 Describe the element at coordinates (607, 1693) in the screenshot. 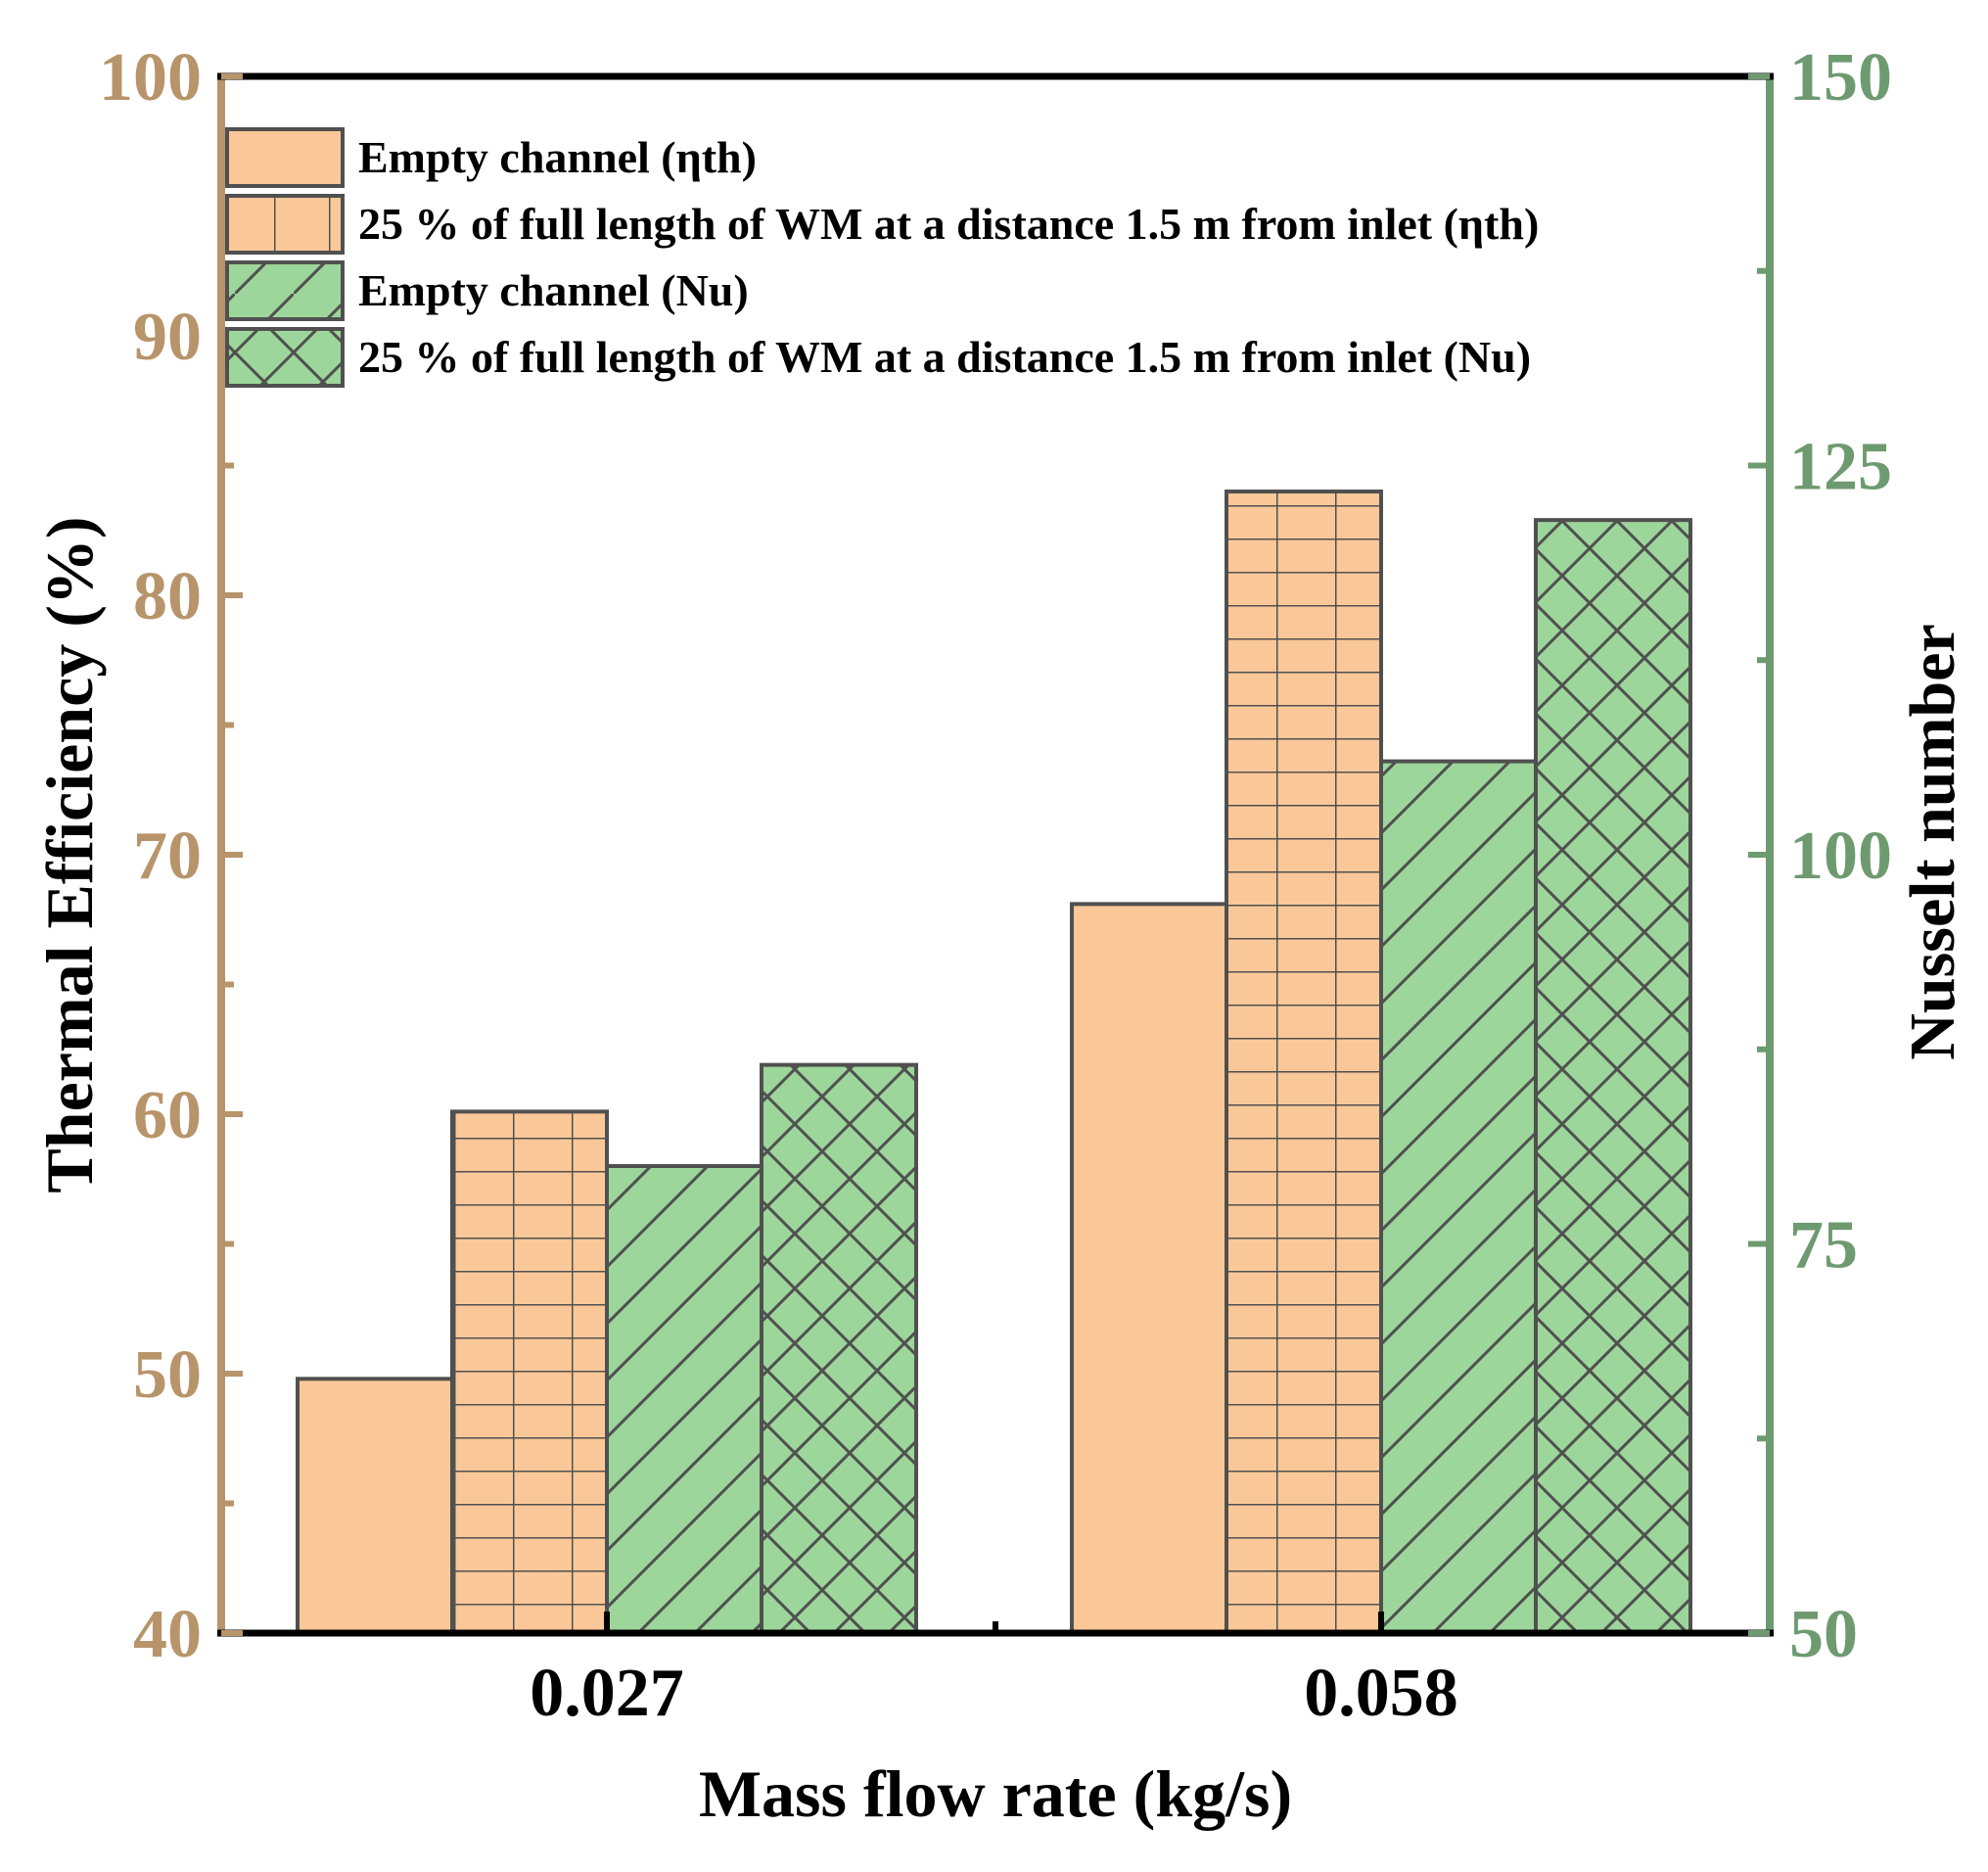

I see `x-tick-label: 0.027` at that location.